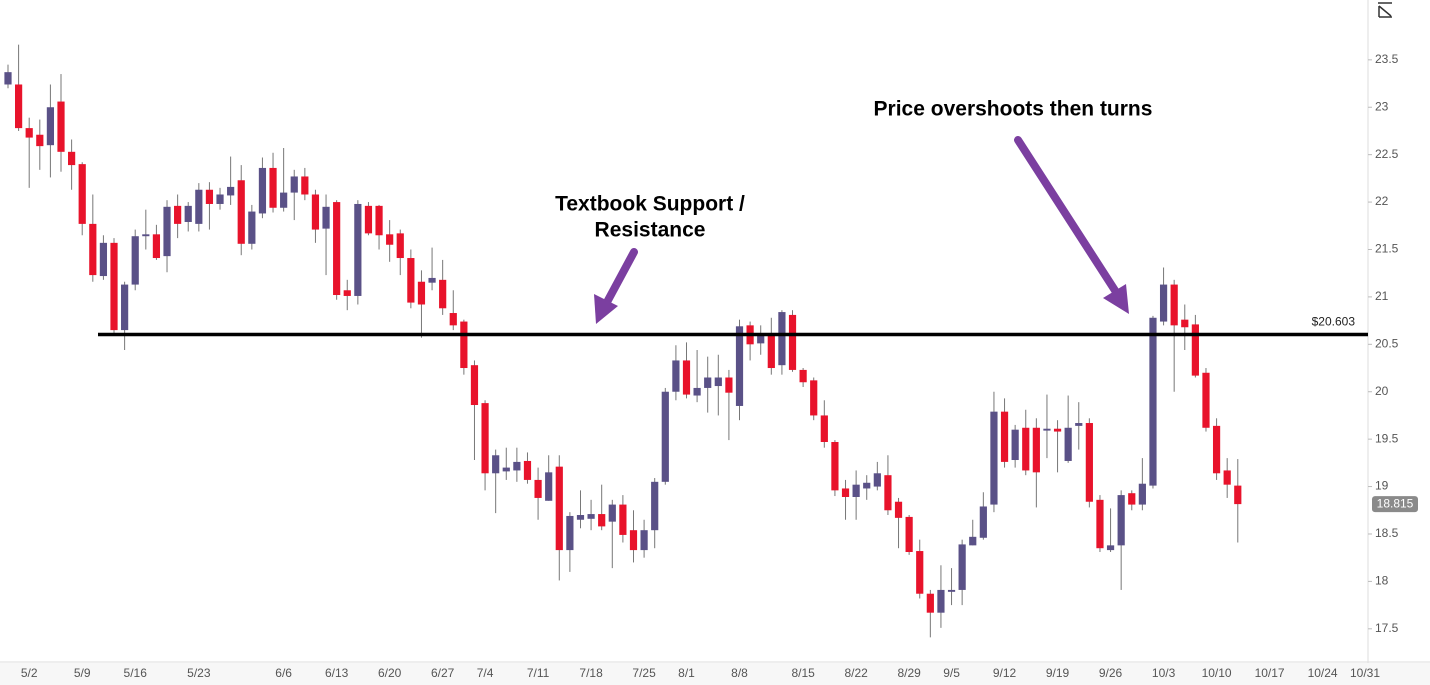 The image size is (1430, 685). What do you see at coordinates (29, 673) in the screenshot?
I see `x-tick-label: 5/2` at bounding box center [29, 673].